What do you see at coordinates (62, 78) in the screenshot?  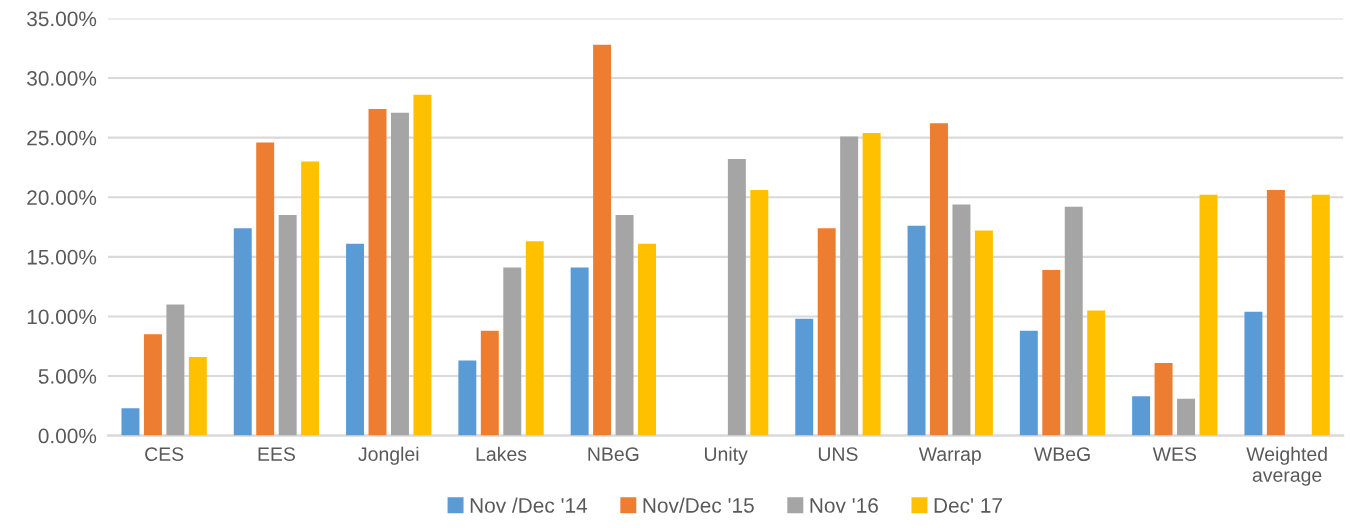 I see `y-tick-label: 30.00%` at bounding box center [62, 78].